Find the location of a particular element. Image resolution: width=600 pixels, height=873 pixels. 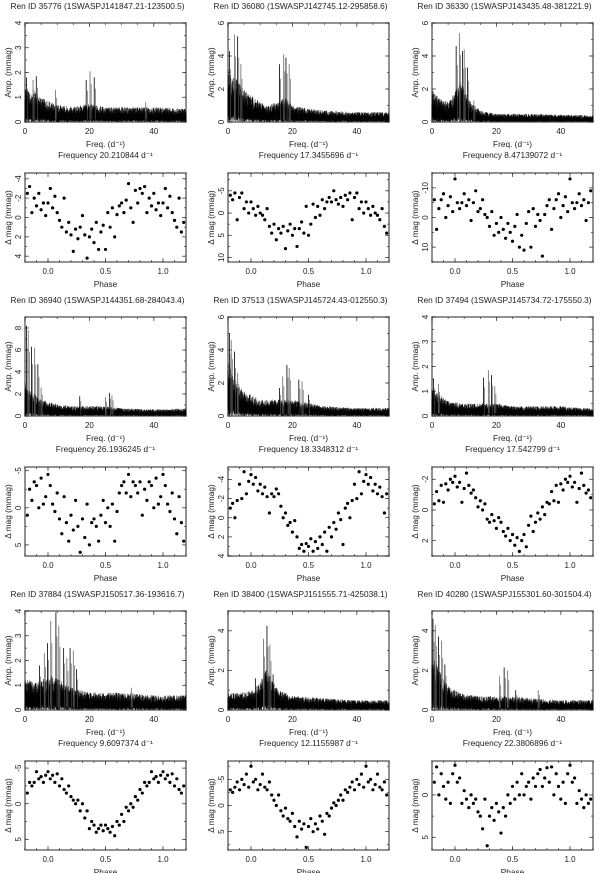

y-tick-label: 5 is located at coordinates (18, 544).